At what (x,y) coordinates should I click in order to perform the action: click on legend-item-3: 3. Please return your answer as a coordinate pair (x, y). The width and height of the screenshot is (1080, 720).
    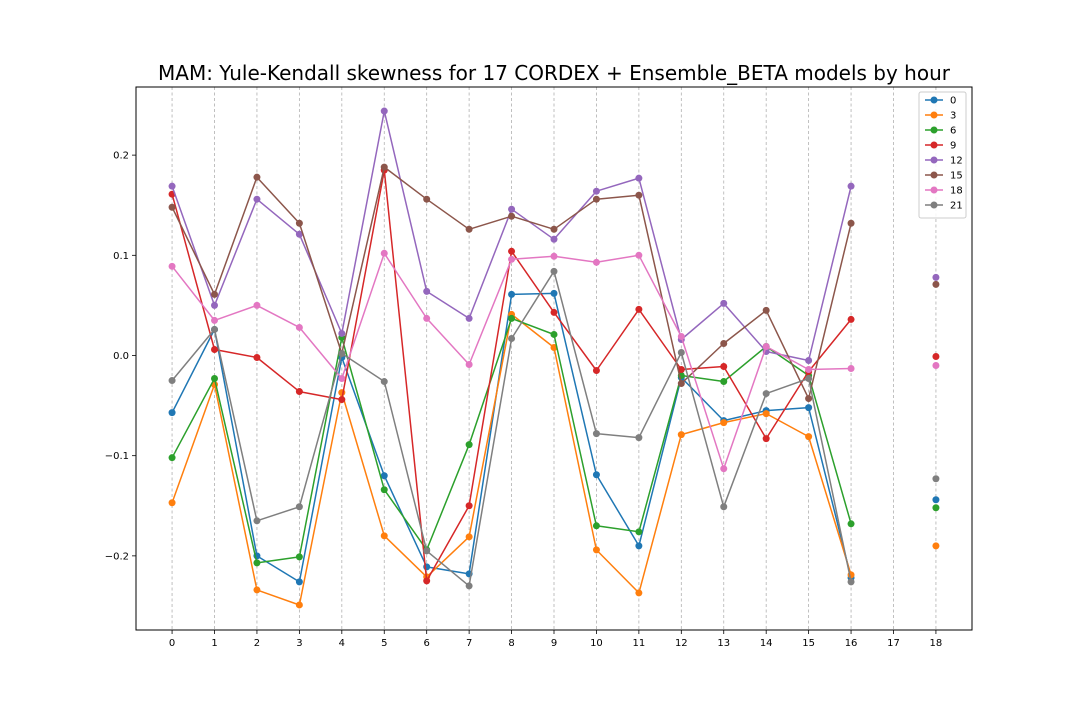
    Looking at the image, I should click on (940, 116).